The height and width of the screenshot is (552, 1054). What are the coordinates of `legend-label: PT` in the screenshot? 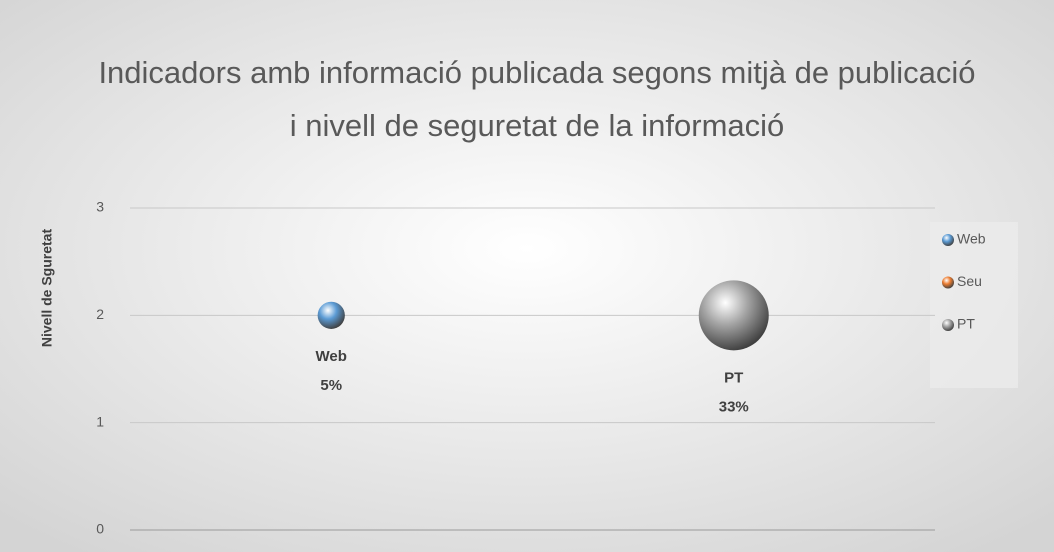 It's located at (966, 324).